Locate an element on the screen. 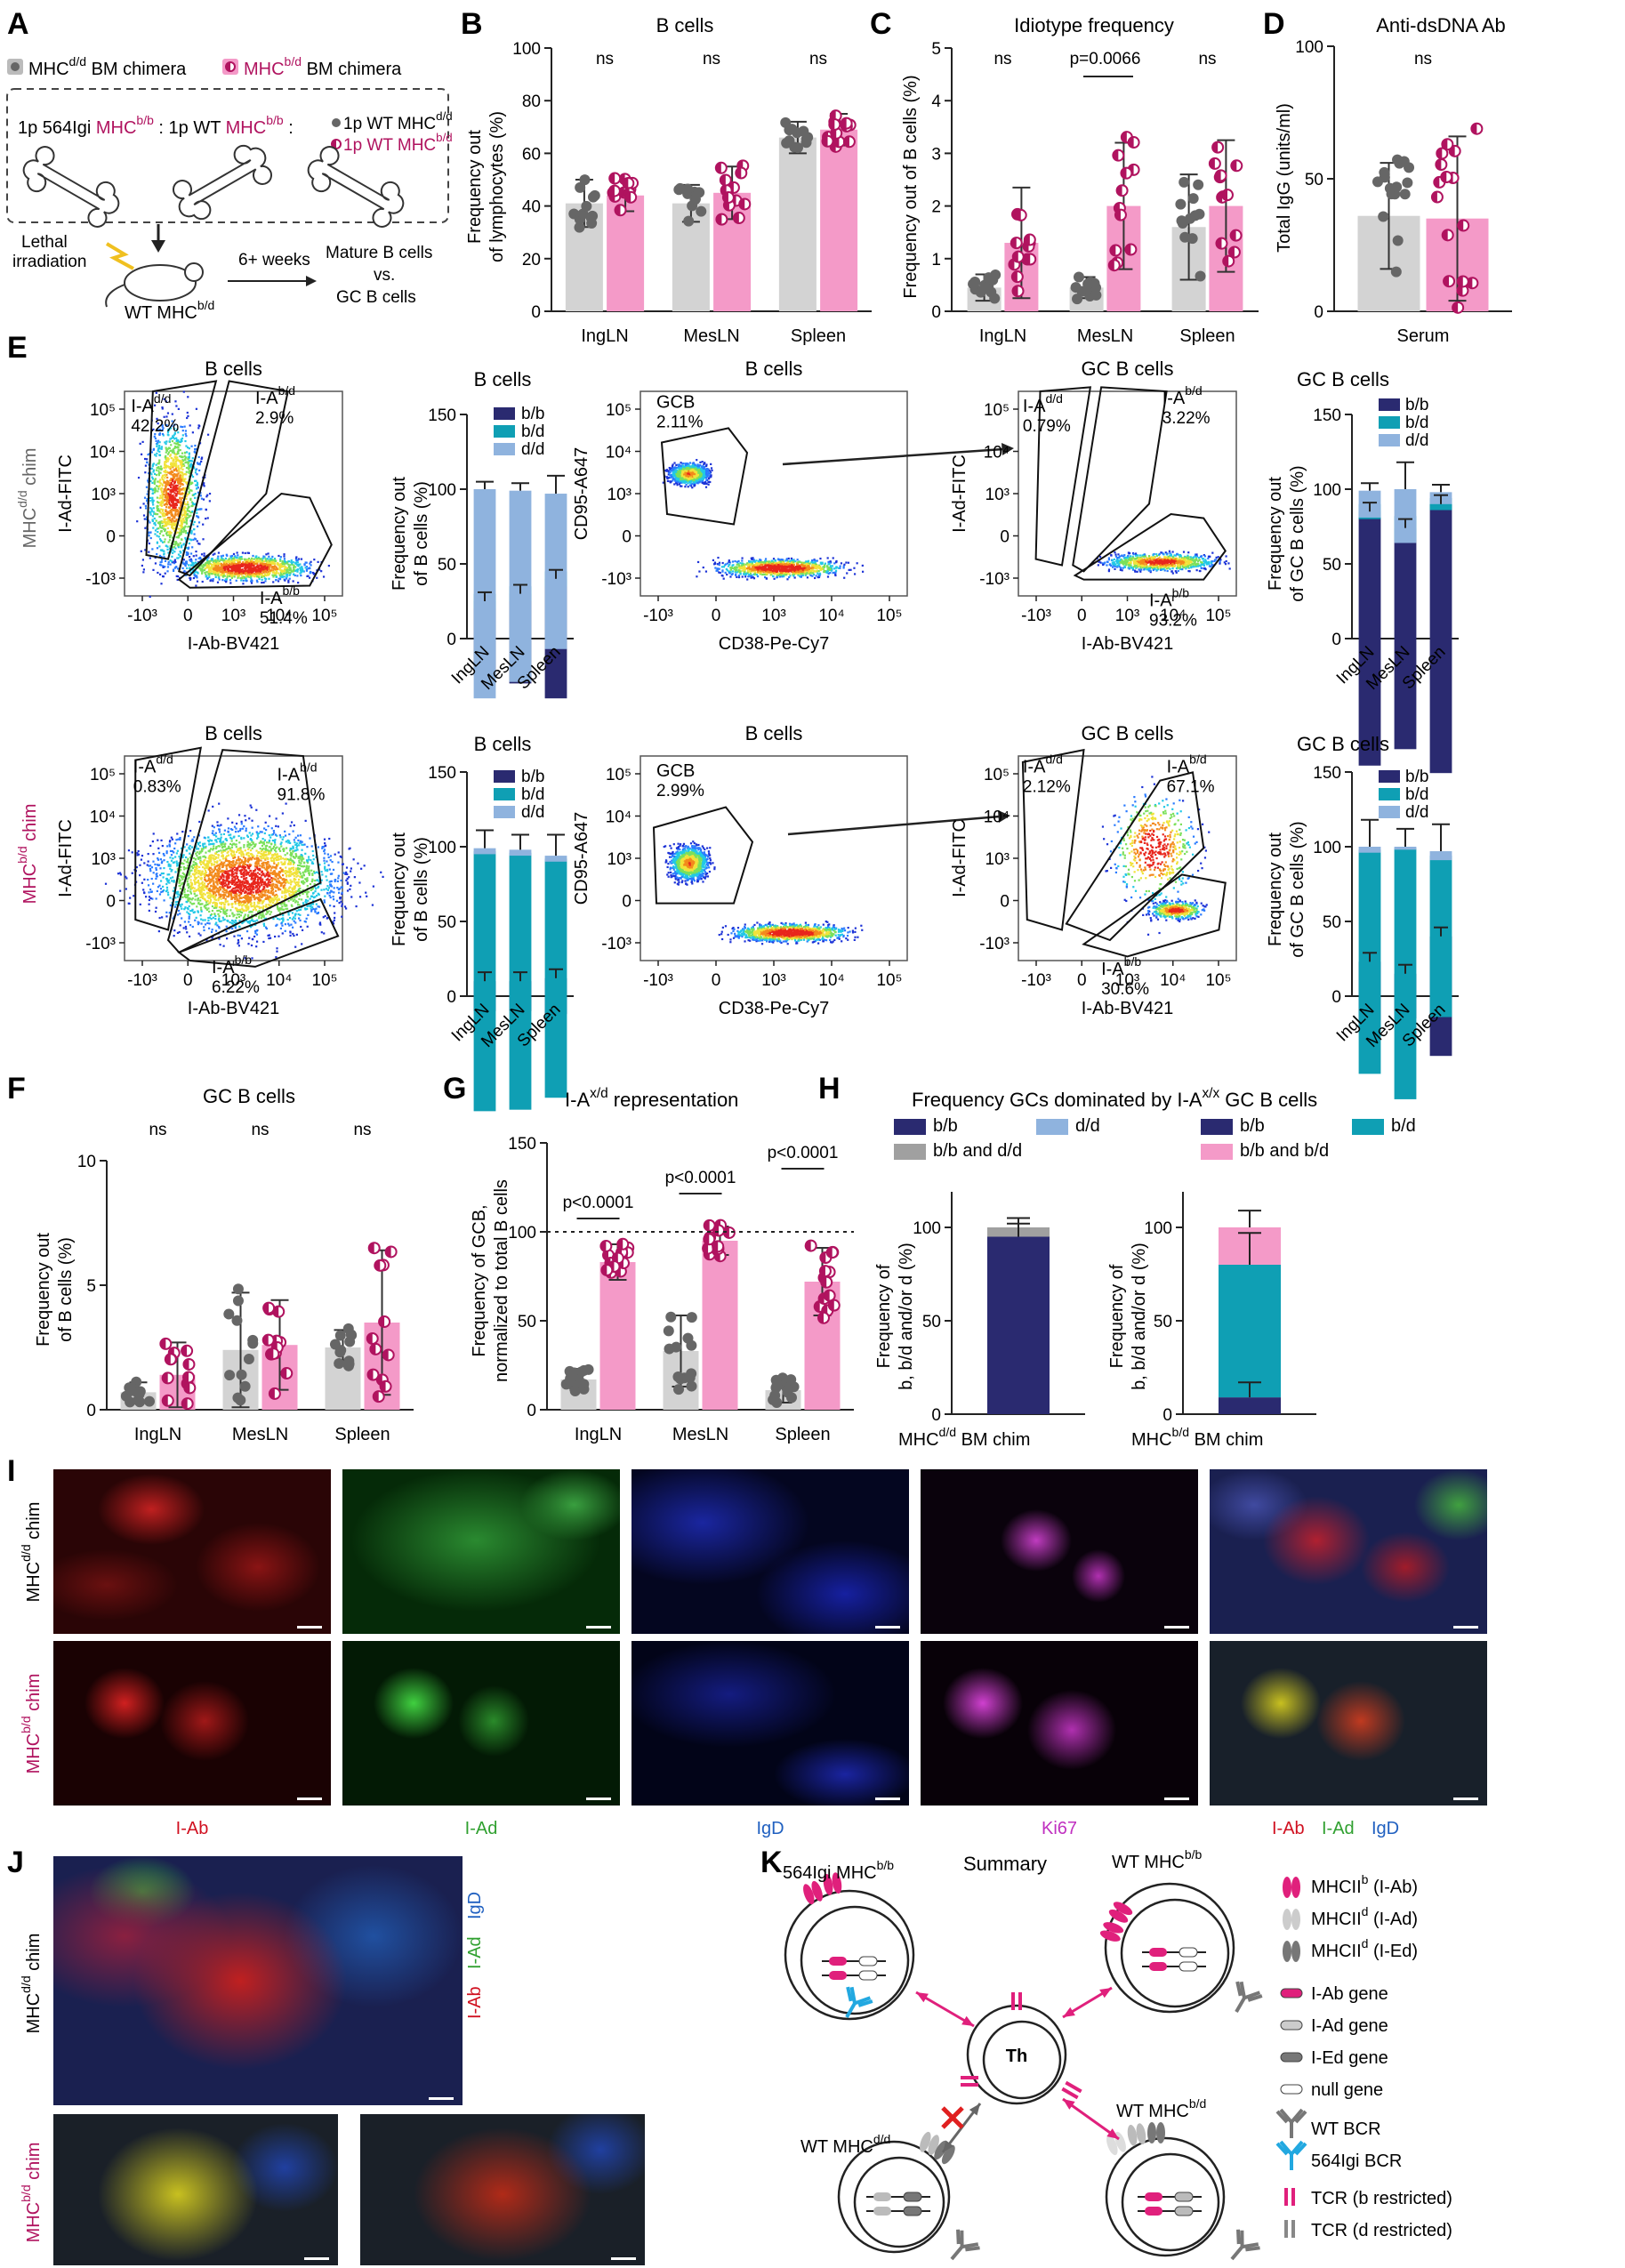 Image resolution: width=1625 pixels, height=2268 pixels. bone-icon is located at coordinates (356, 187).